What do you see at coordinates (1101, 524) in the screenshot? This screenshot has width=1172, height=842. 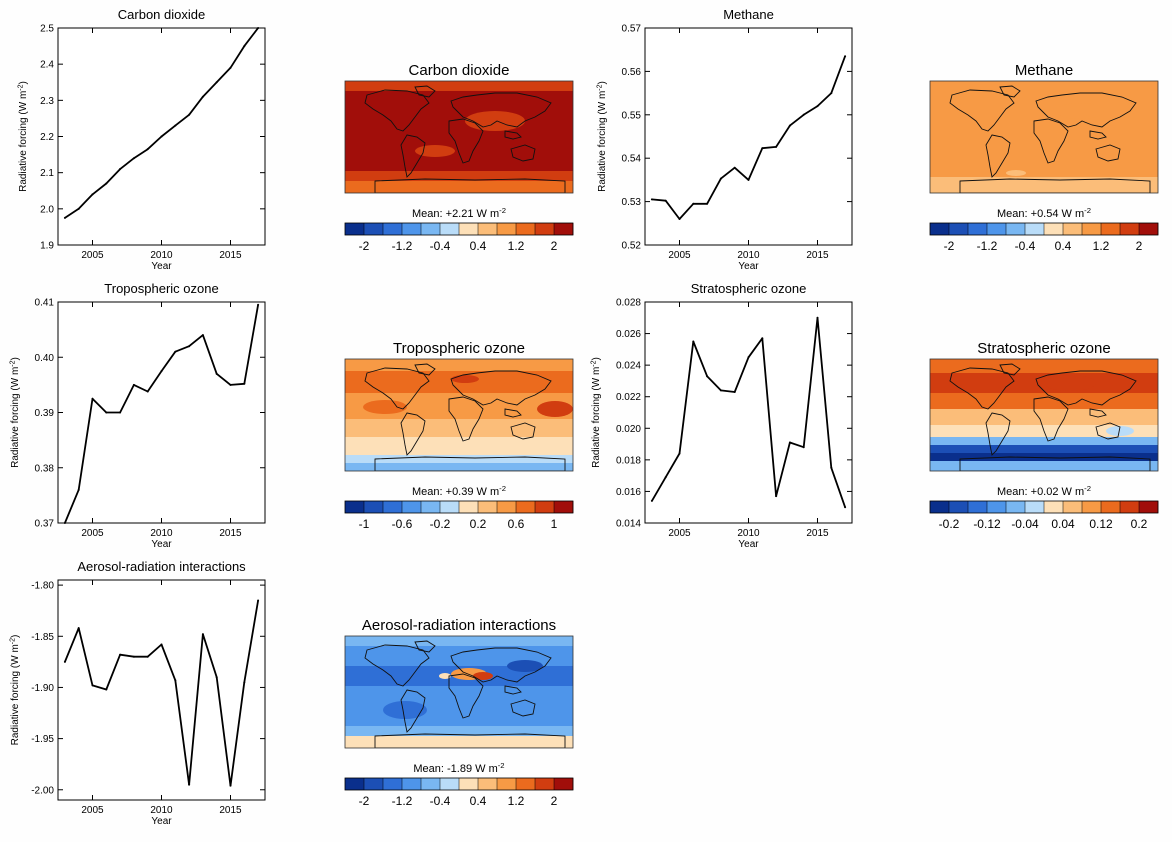 I see `colorbar-tick-label: 0.12` at bounding box center [1101, 524].